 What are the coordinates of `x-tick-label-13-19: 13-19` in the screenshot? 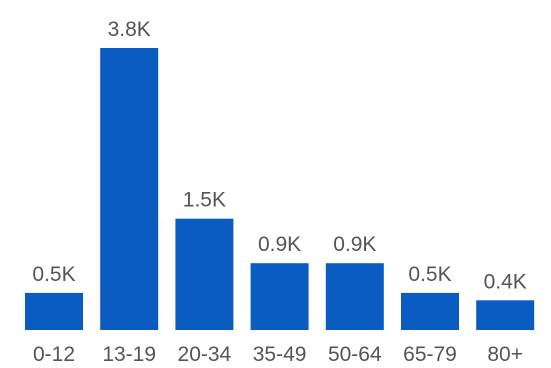 It's located at (129, 354).